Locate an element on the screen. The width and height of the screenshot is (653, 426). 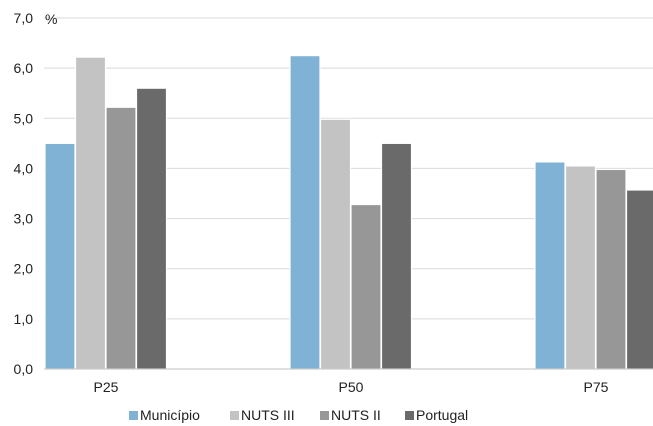
y-tick-label: 6,0 is located at coordinates (24, 68).